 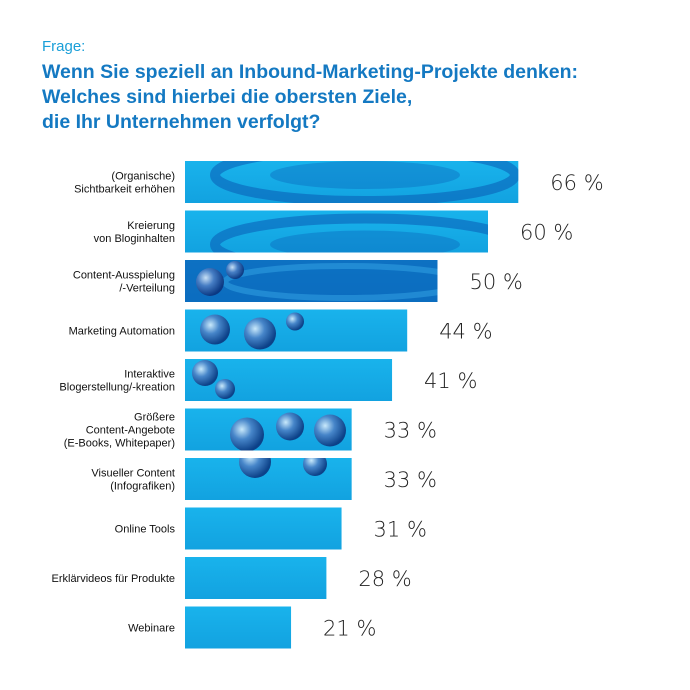 I want to click on category-label: Content-Angebote, so click(x=130, y=431).